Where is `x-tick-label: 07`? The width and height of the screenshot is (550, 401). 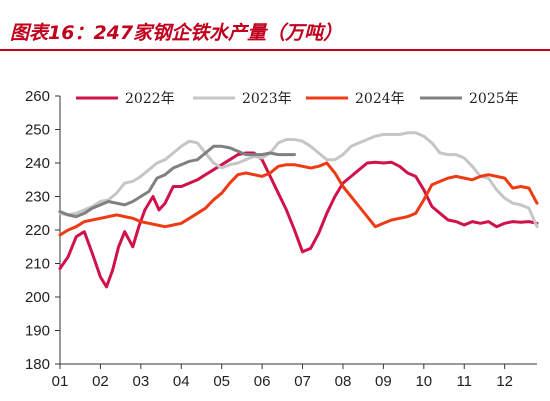
x-tick-label: 07 is located at coordinates (302, 381).